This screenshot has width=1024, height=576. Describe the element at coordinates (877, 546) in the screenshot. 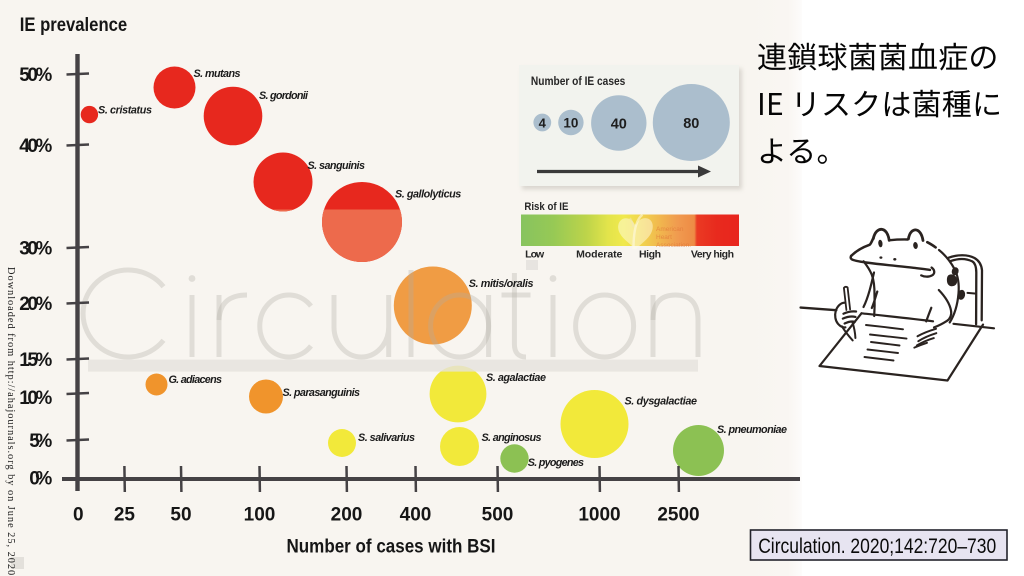

I see `svg-text: Circulation. 2020;142:720–730` at that location.